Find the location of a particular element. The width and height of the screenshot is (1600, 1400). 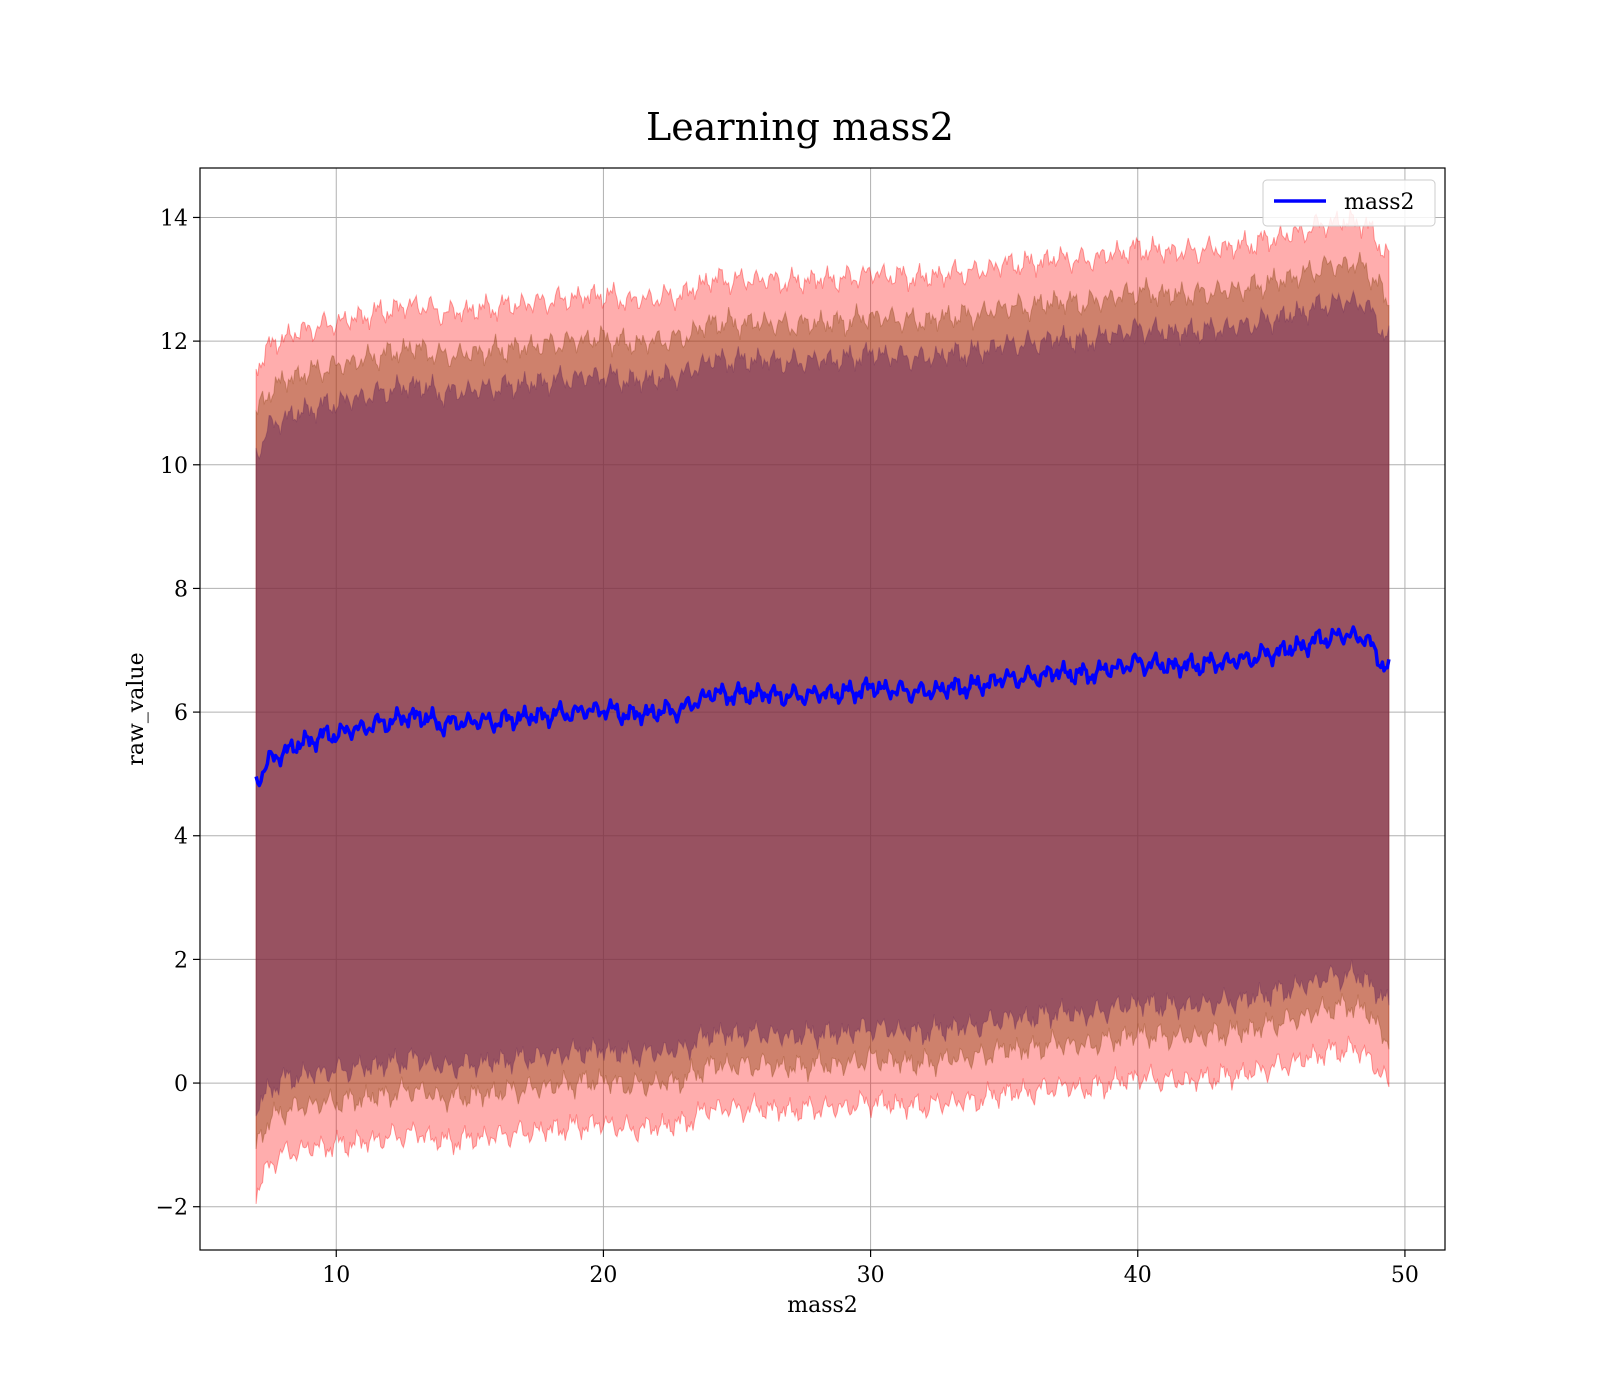

y-tick-label: 8 is located at coordinates (181, 589).